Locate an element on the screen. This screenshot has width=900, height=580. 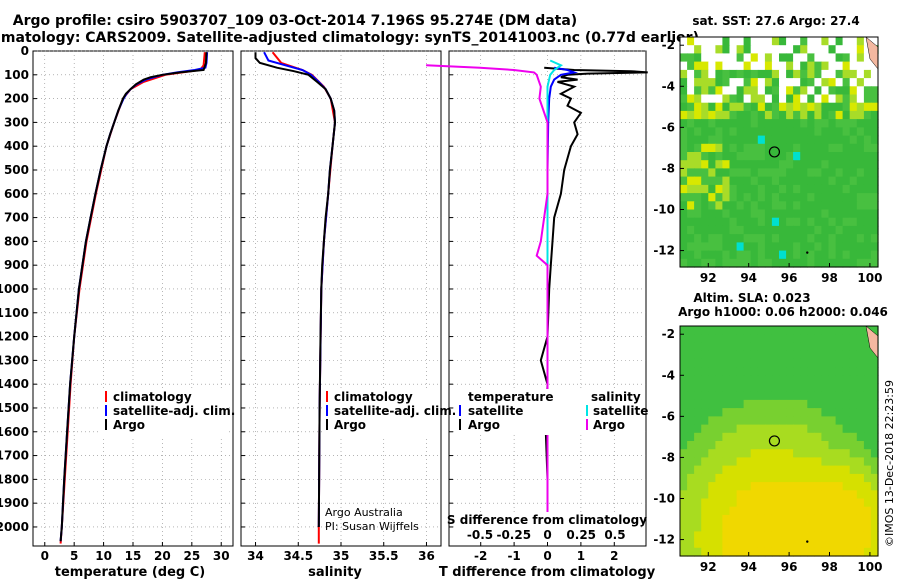
x-tick-label: -2 is located at coordinates (480, 556).